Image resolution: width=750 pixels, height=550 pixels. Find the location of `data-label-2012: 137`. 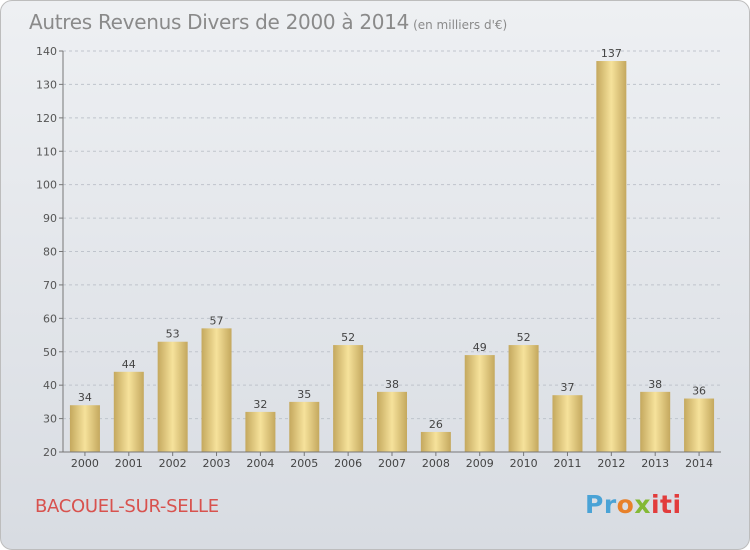

data-label-2012: 137 is located at coordinates (611, 53).